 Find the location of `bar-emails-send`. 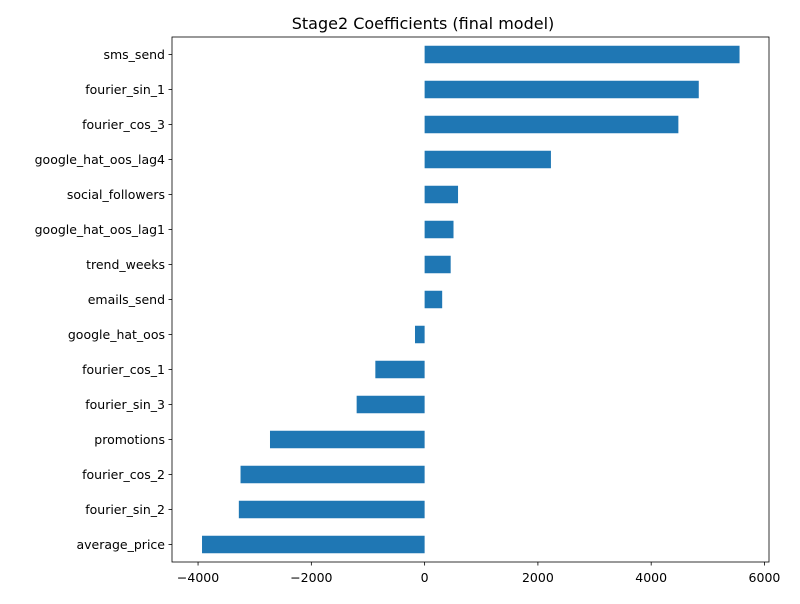

bar-emails-send is located at coordinates (433, 299).